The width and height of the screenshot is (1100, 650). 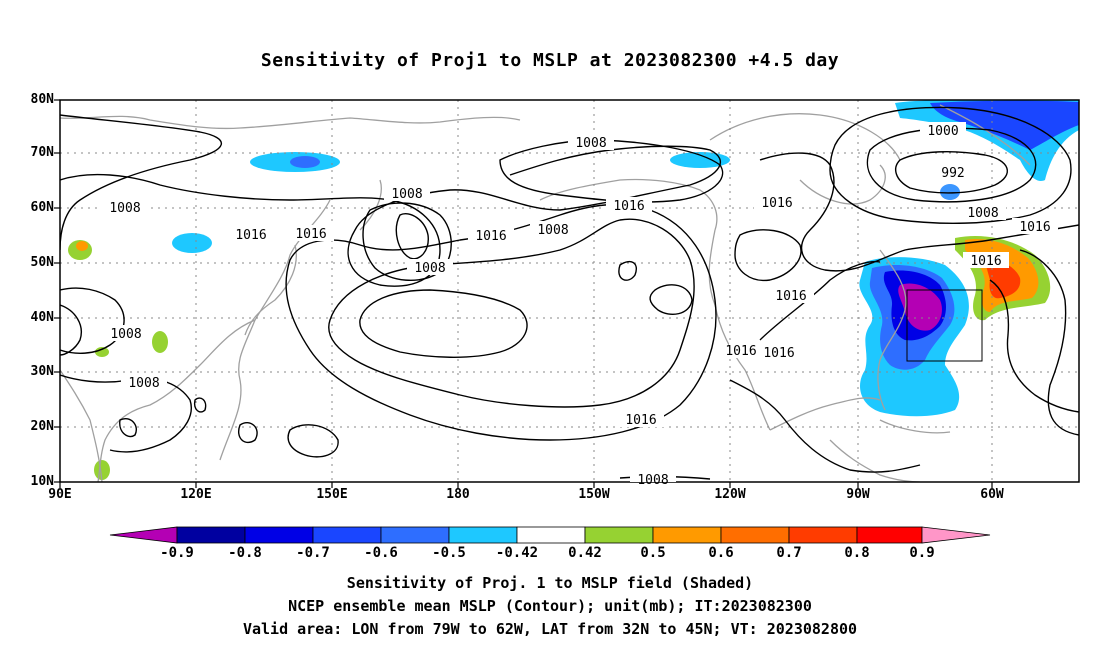 I want to click on colorbar, so click(x=550, y=535).